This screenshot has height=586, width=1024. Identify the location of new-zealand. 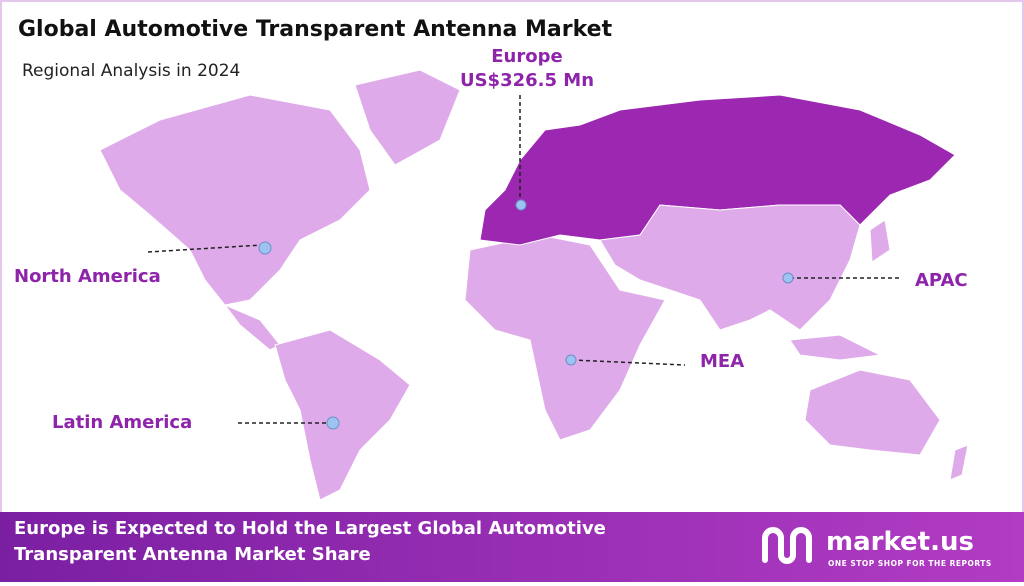
(959, 462).